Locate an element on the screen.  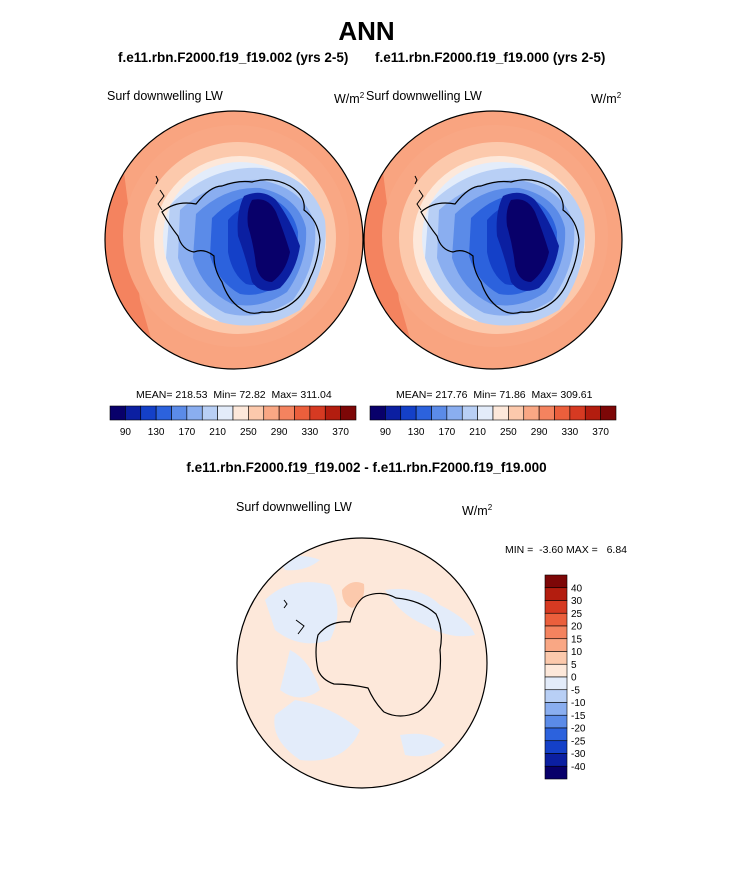
colorbar-tick-label: 5 is located at coordinates (574, 665).